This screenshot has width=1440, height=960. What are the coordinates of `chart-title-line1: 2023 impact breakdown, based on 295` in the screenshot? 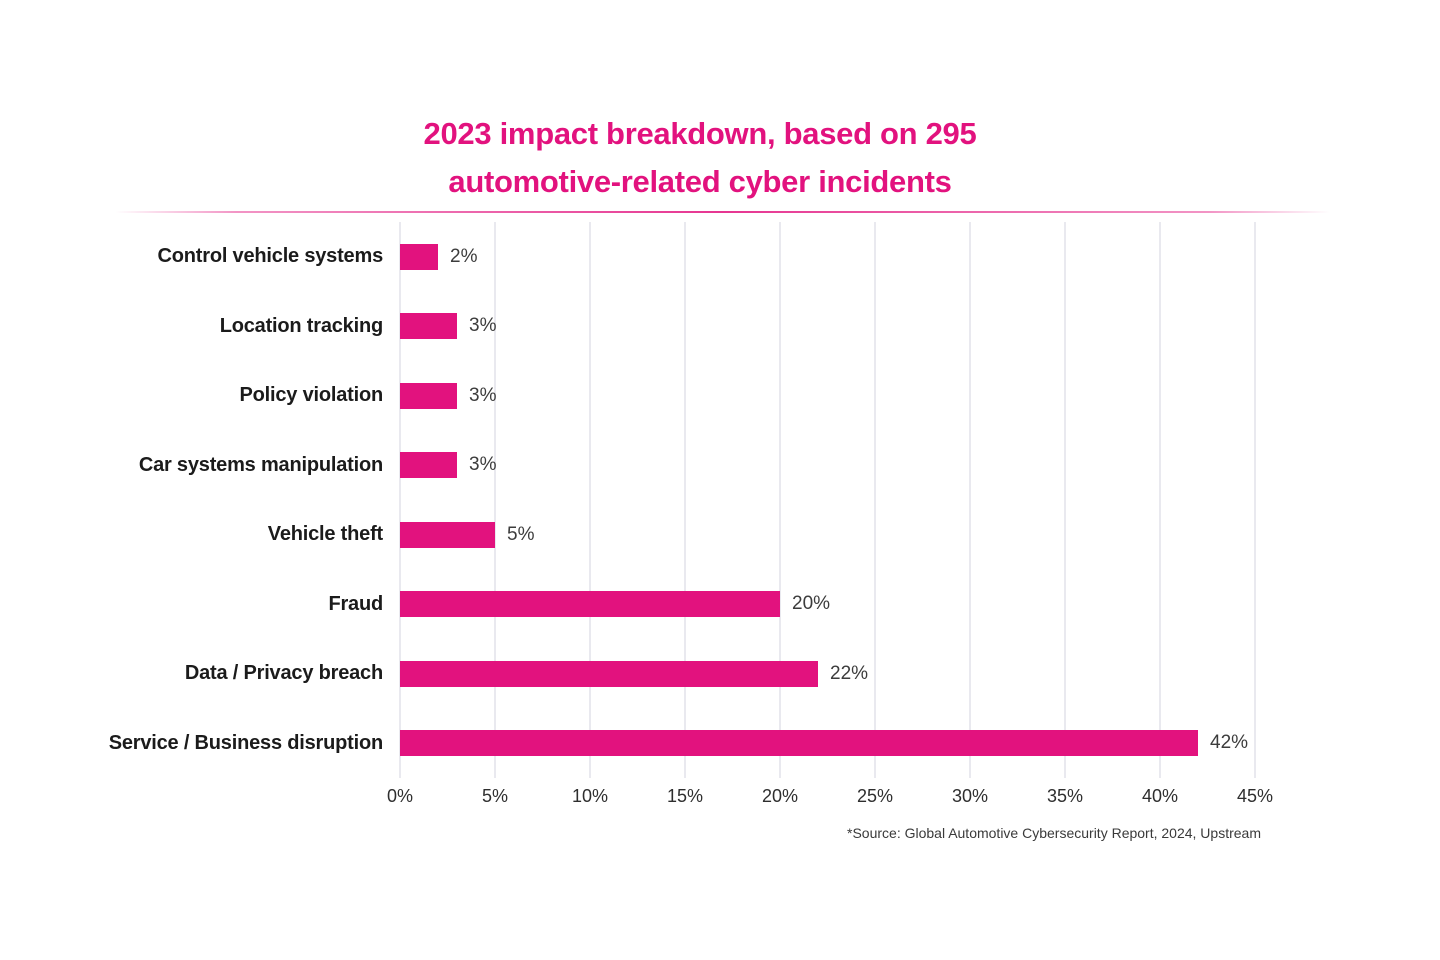 It's located at (700, 133).